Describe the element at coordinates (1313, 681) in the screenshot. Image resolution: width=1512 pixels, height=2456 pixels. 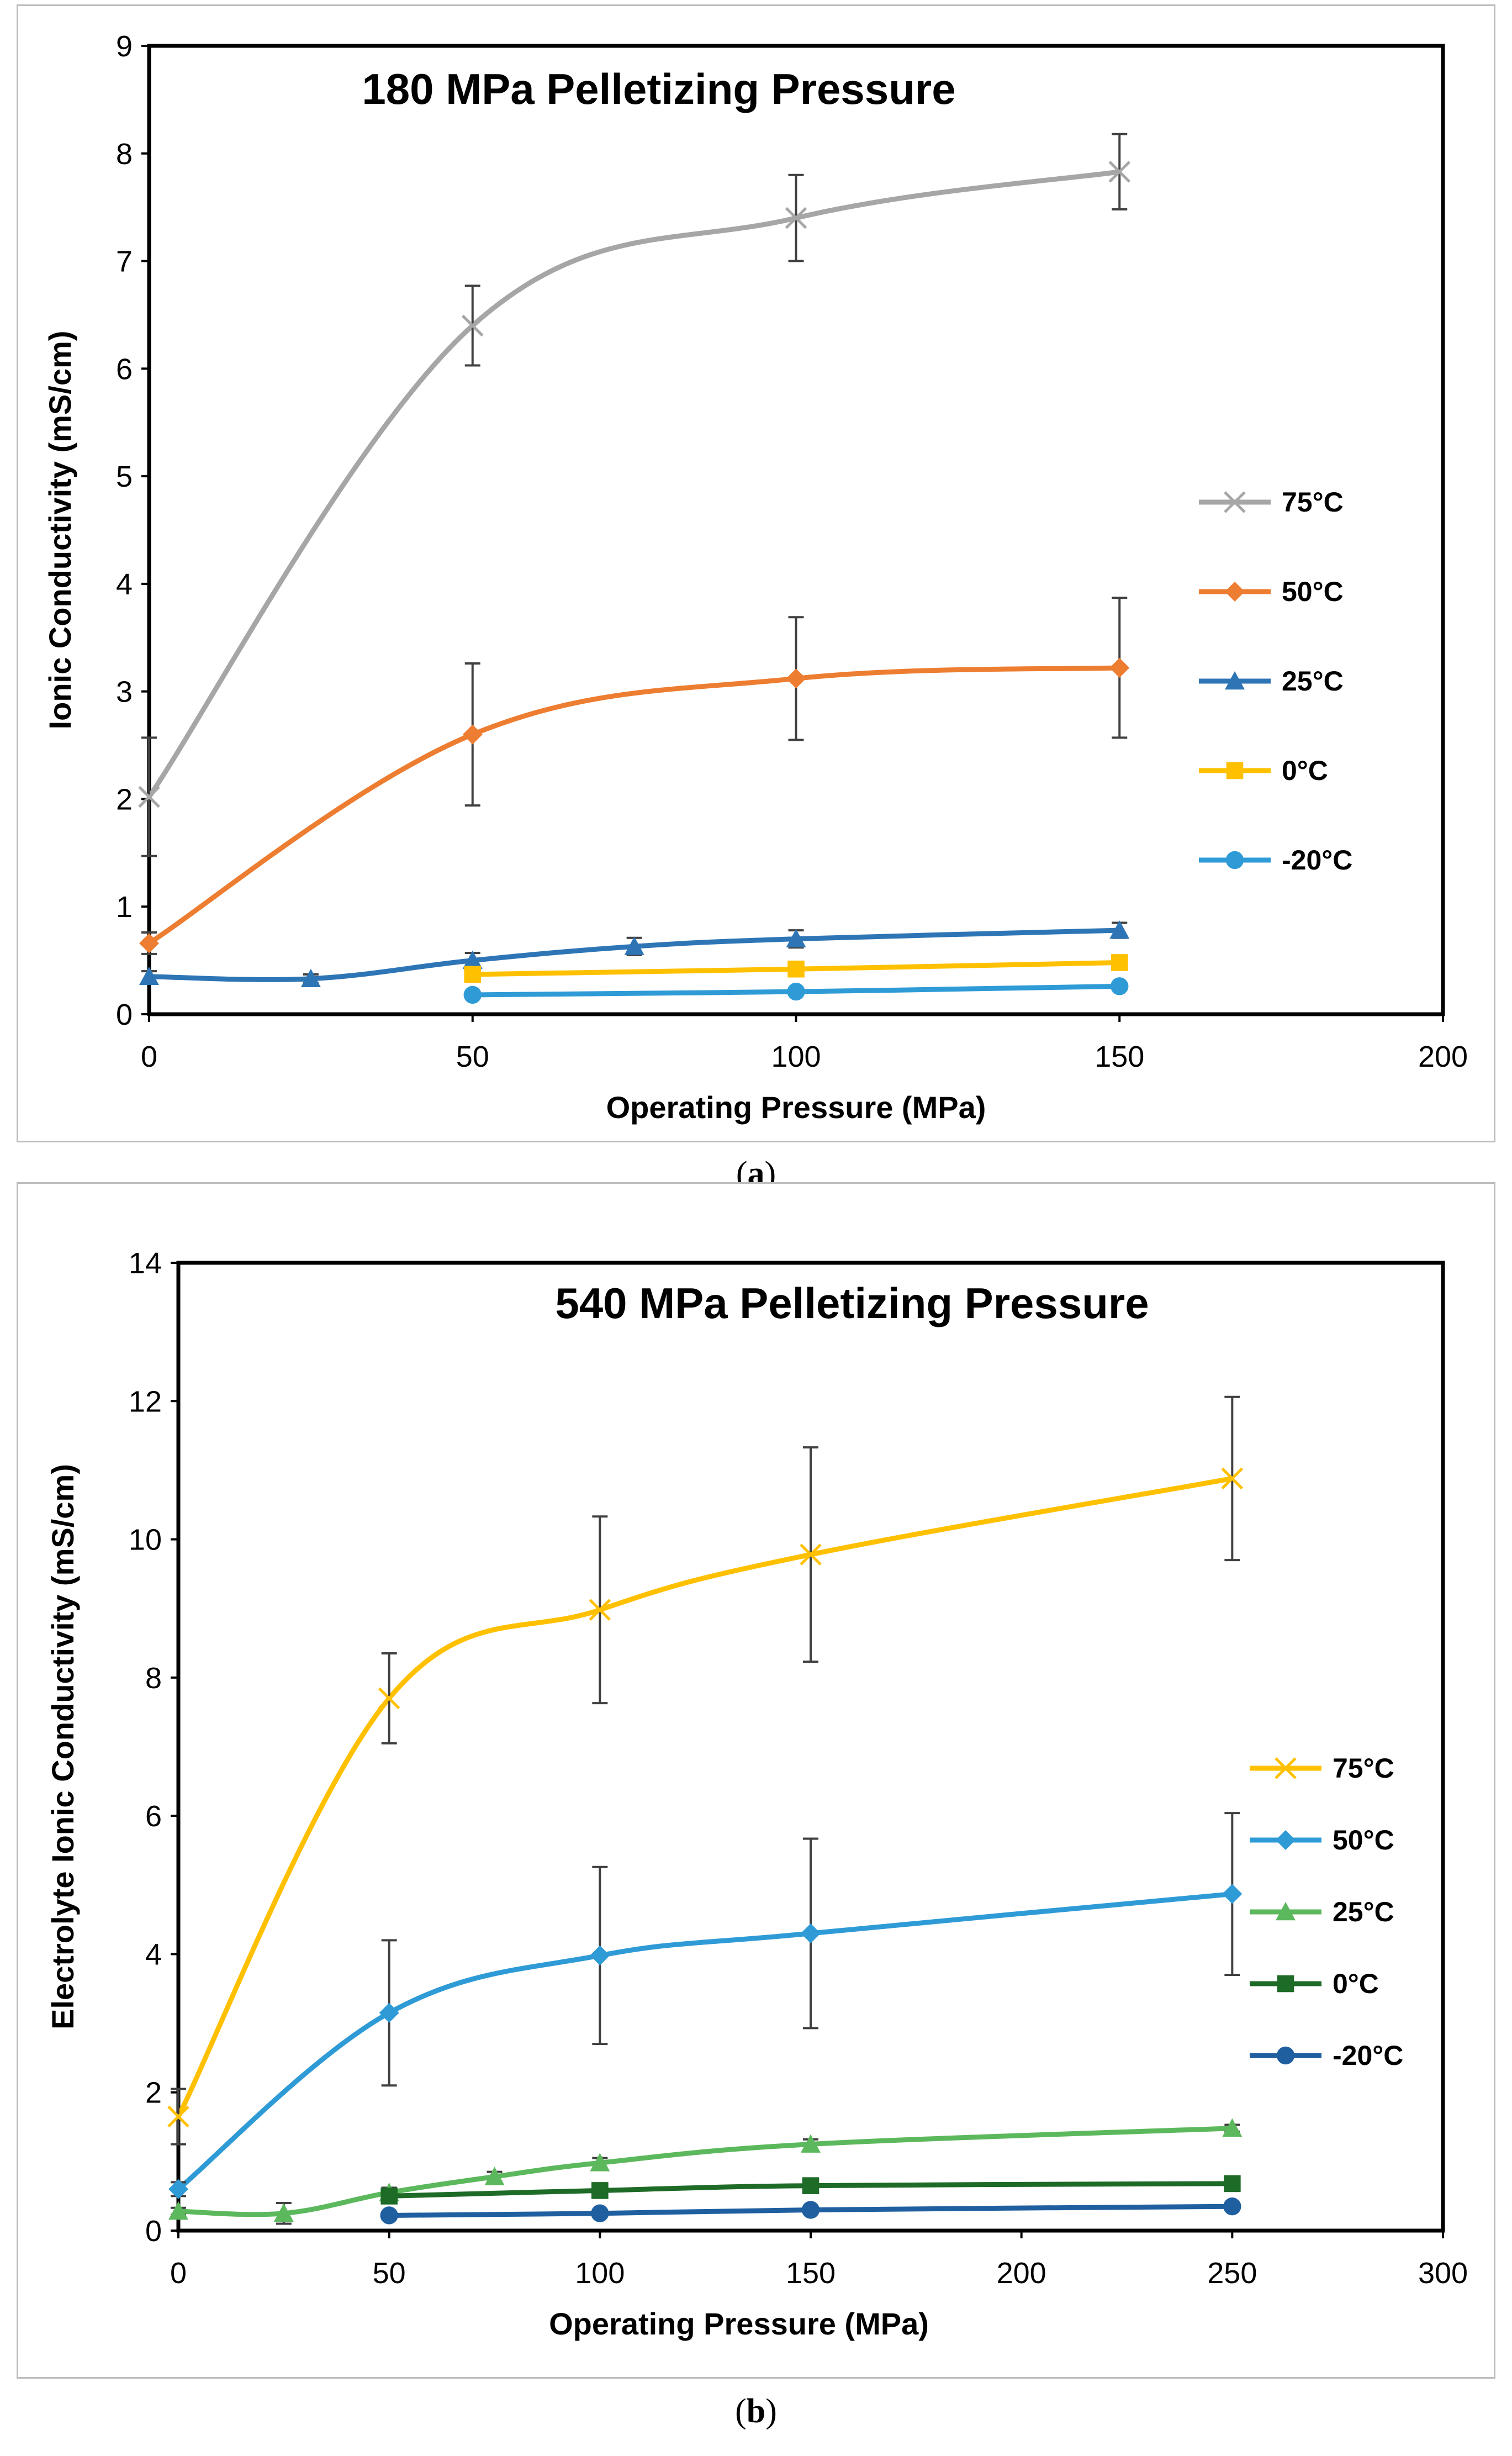
I see `chart-a-legend-label: 25°C` at that location.